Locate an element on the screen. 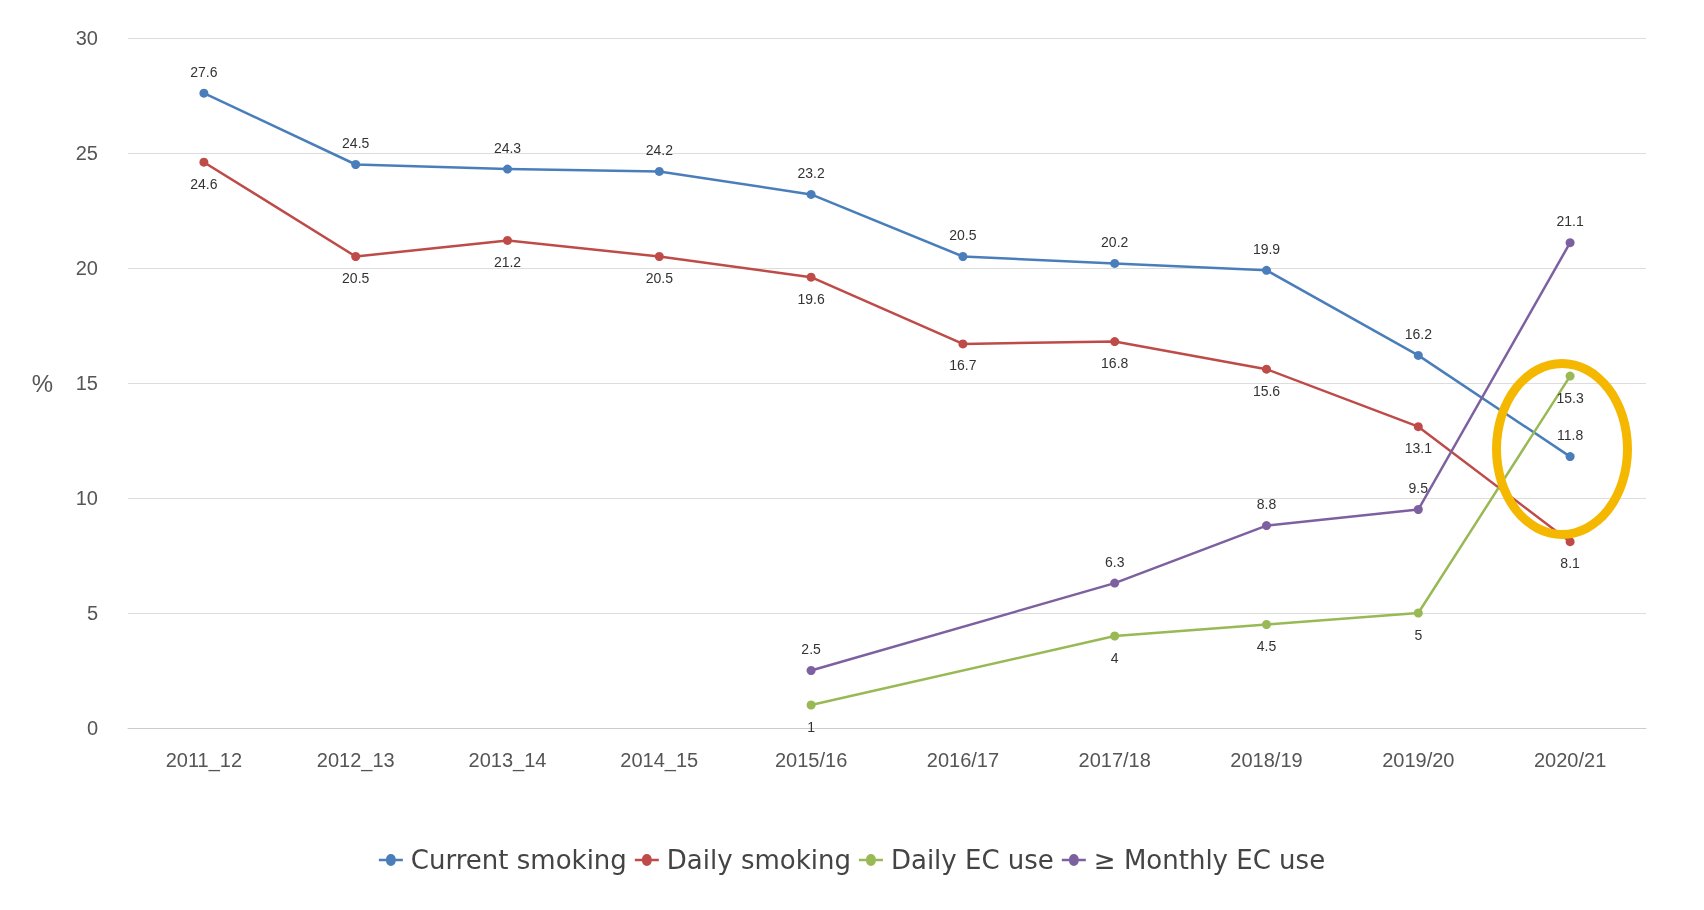  legend-label: ≥ Monthly EC use is located at coordinates (1209, 860).